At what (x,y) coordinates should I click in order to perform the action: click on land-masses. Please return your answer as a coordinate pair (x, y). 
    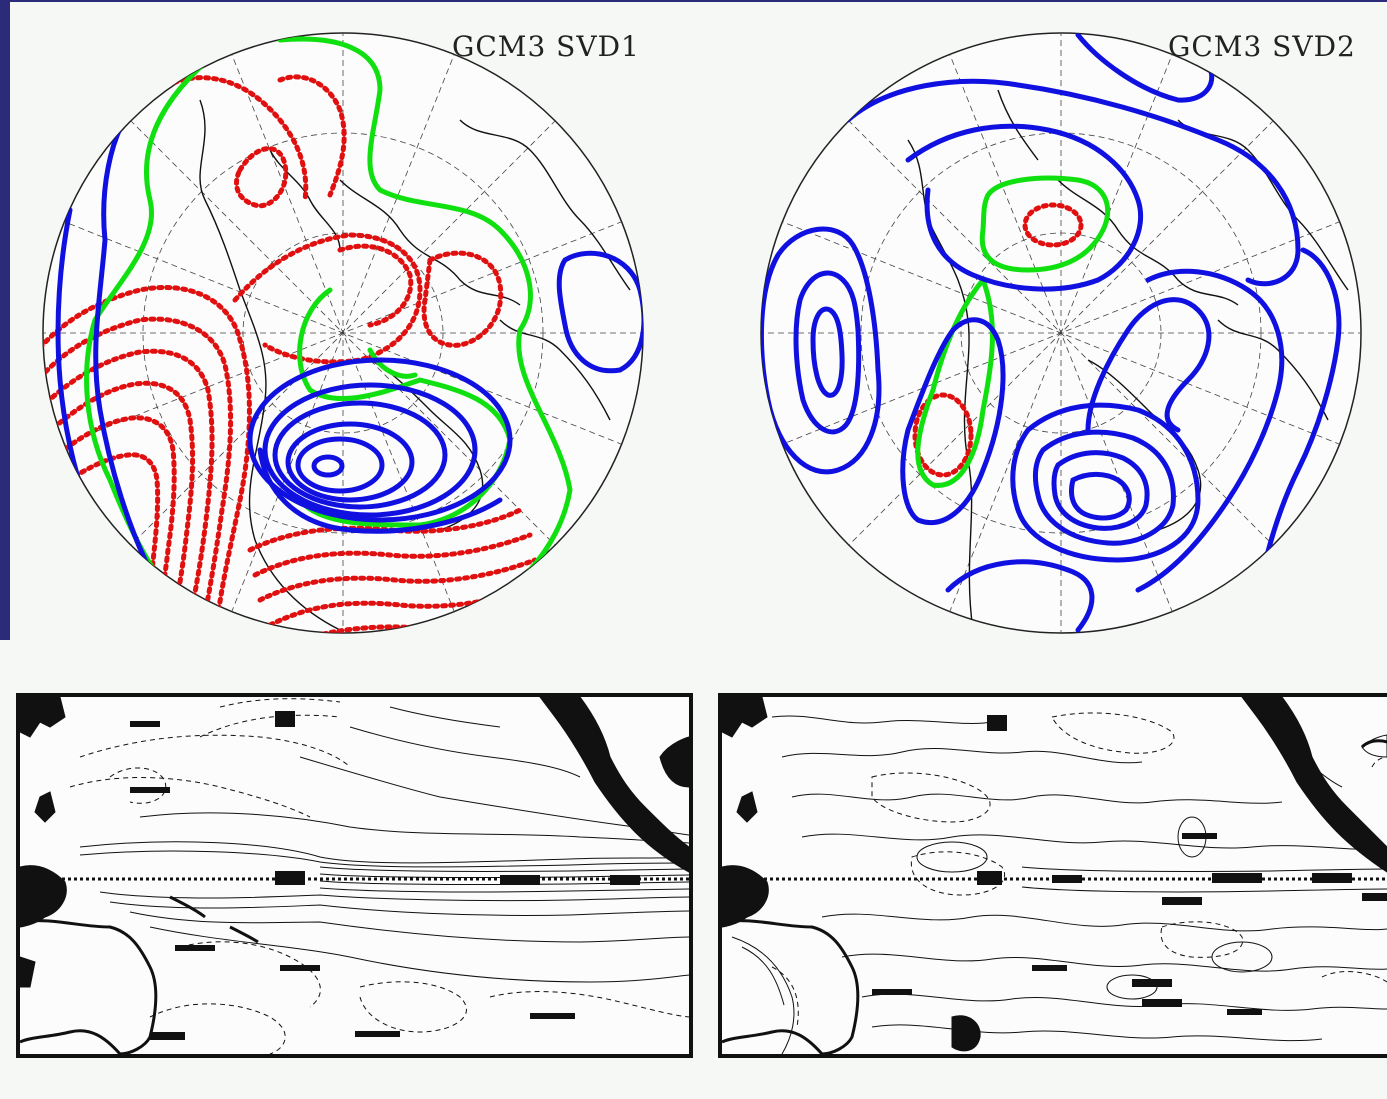
    Looking at the image, I should click on (354, 842).